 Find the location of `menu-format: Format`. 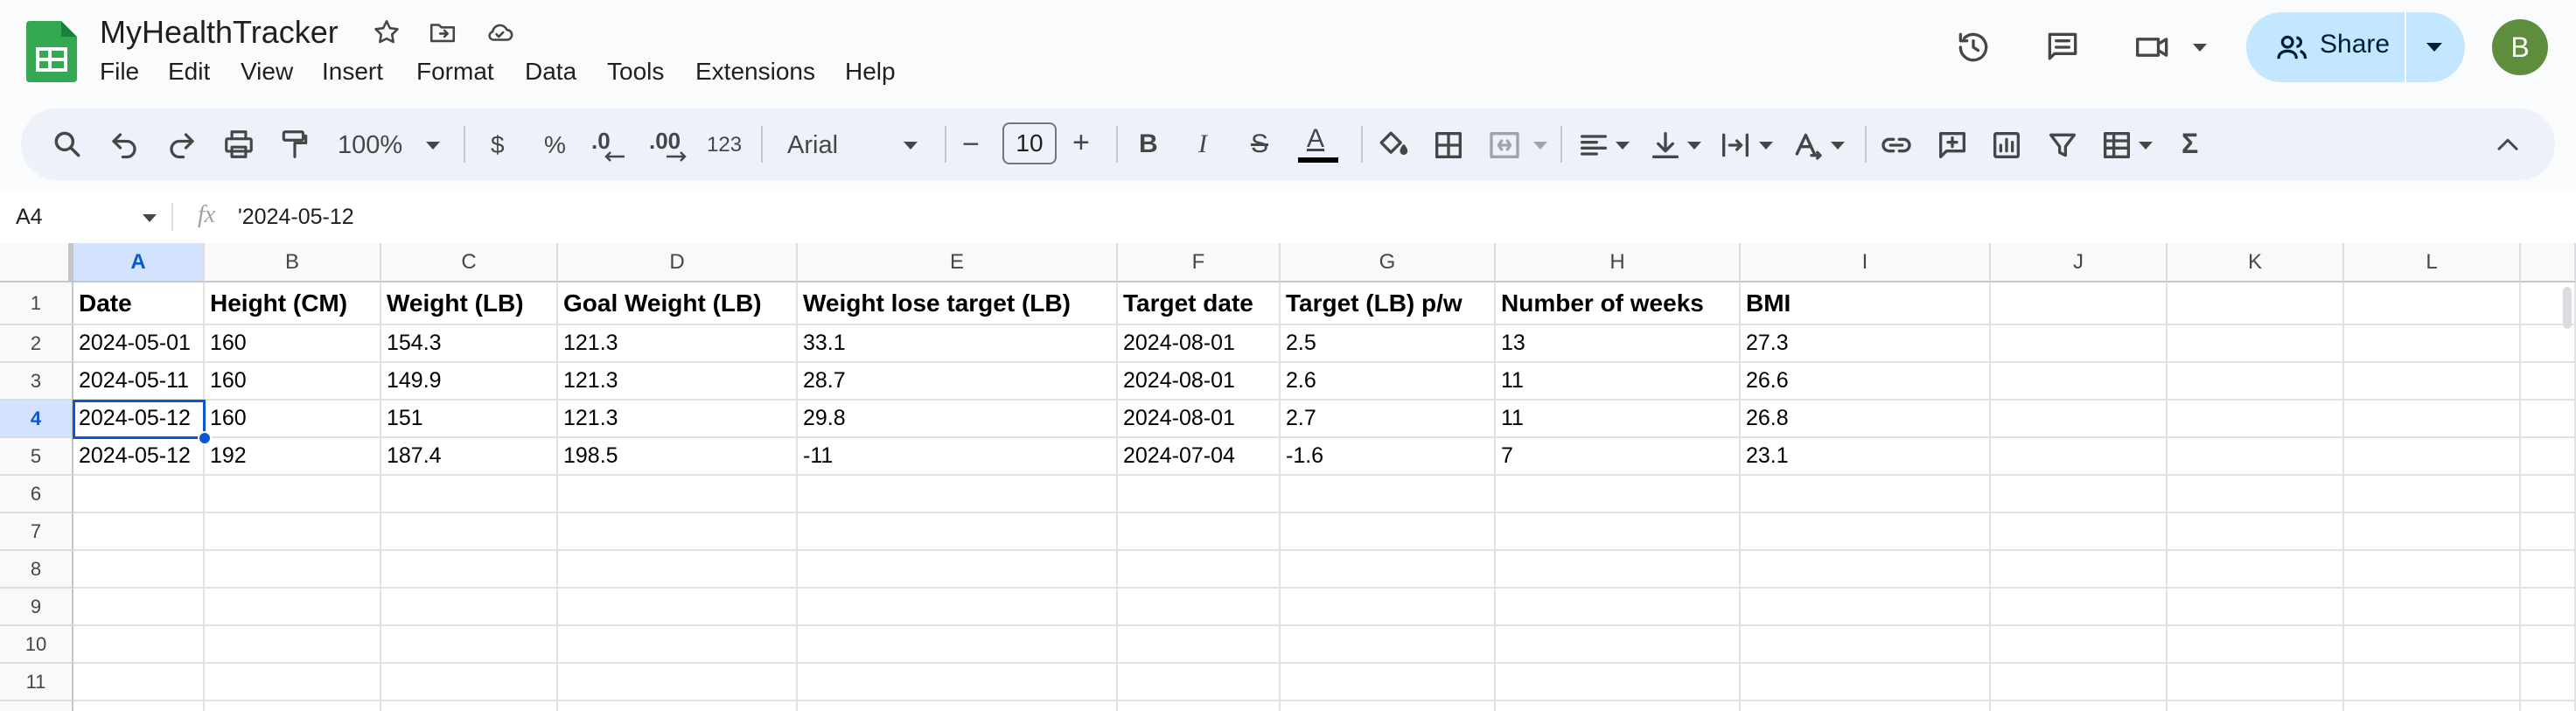

menu-format: Format is located at coordinates (455, 72).